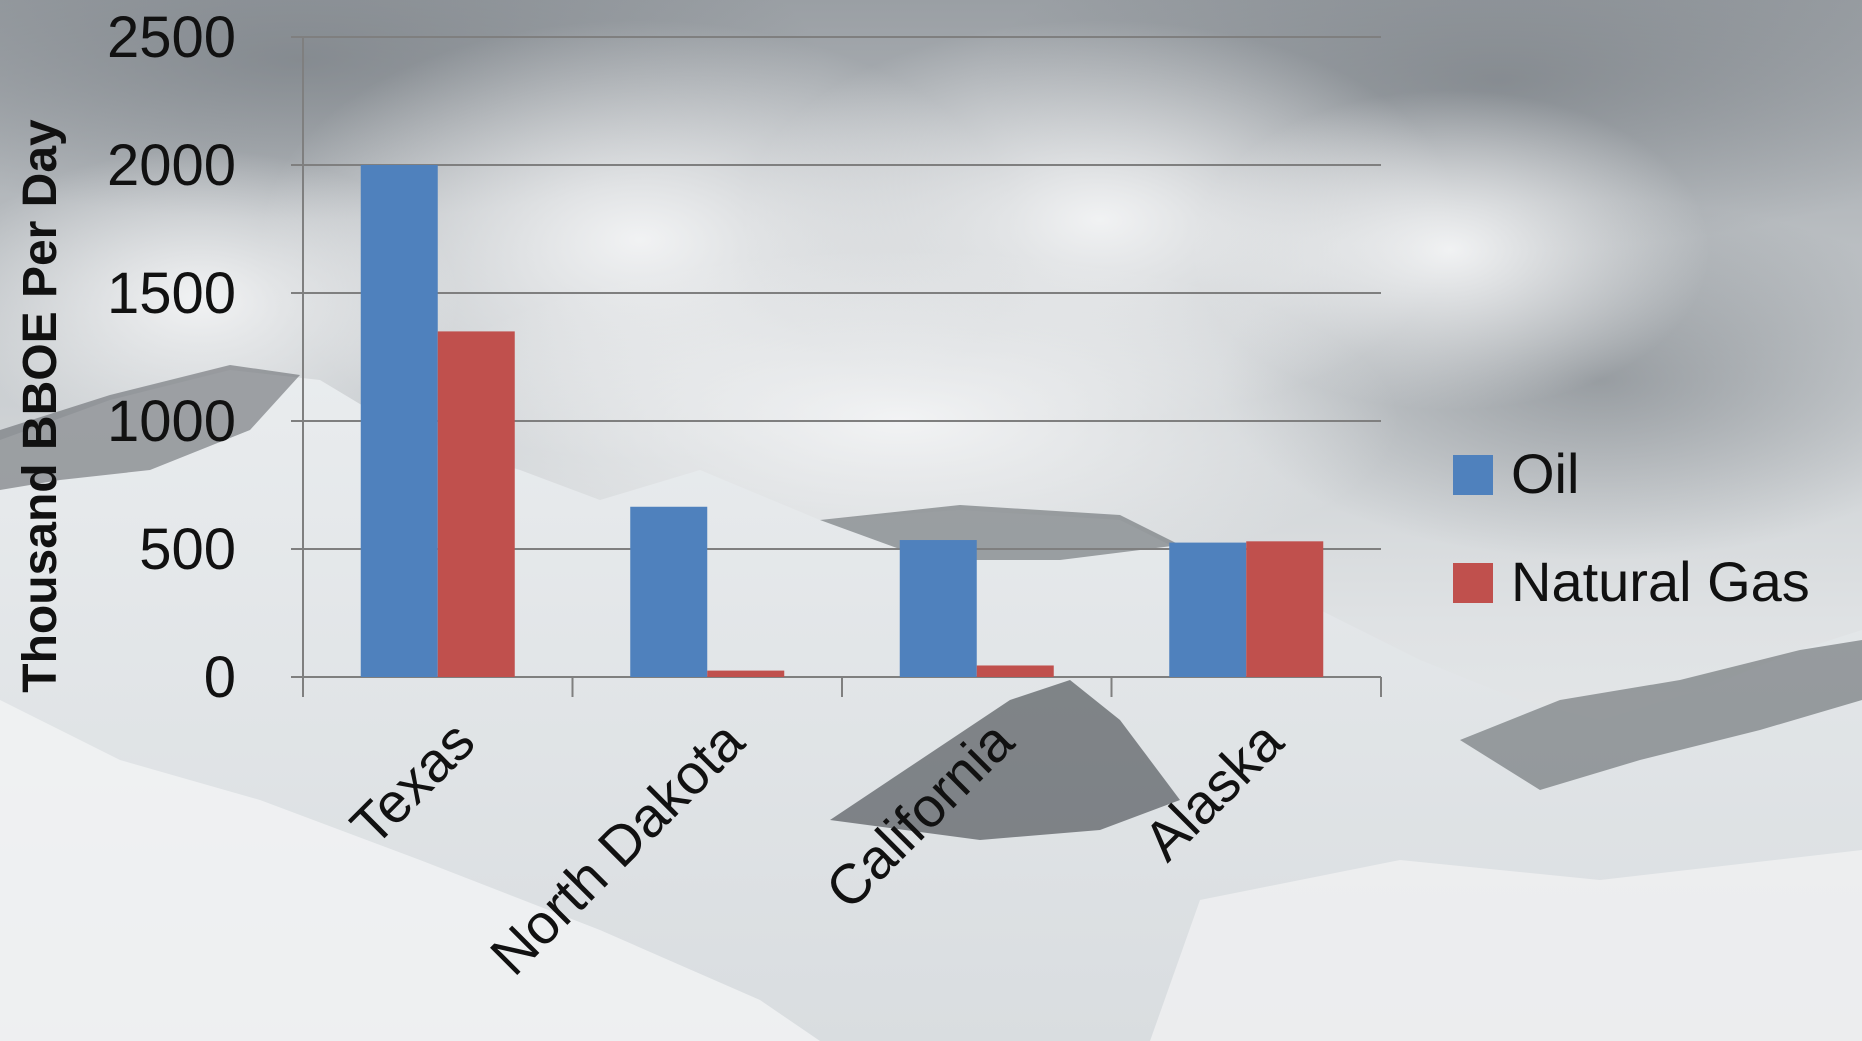 Image resolution: width=1862 pixels, height=1041 pixels. What do you see at coordinates (919, 814) in the screenshot?
I see `x-category-label-2: California` at bounding box center [919, 814].